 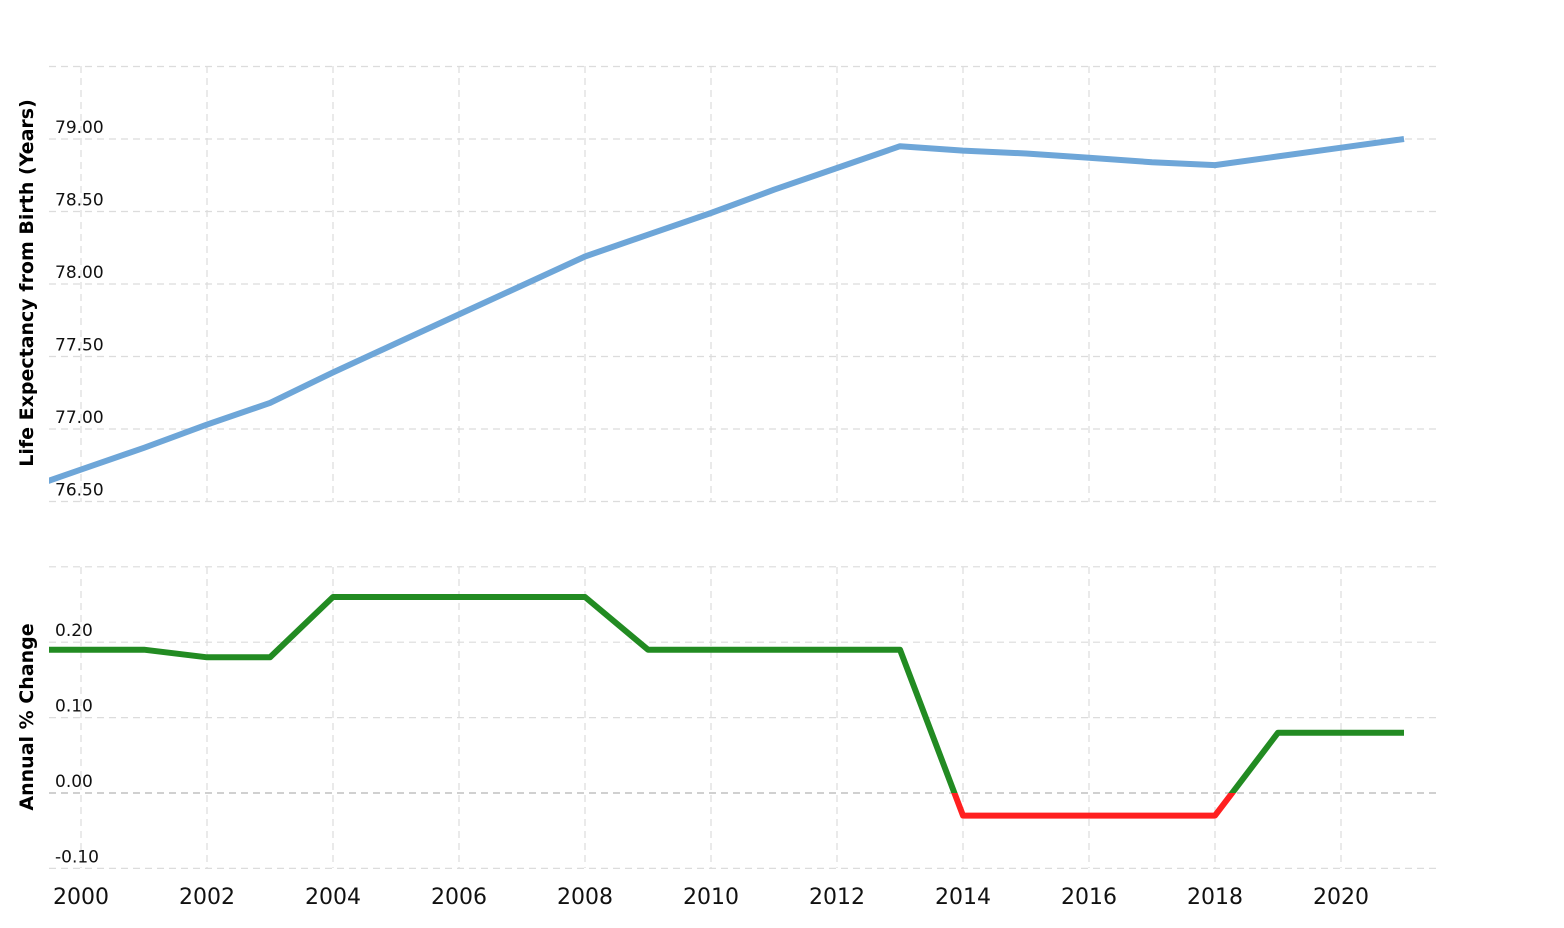 I want to click on x-tick-label: 2014, so click(x=963, y=897).